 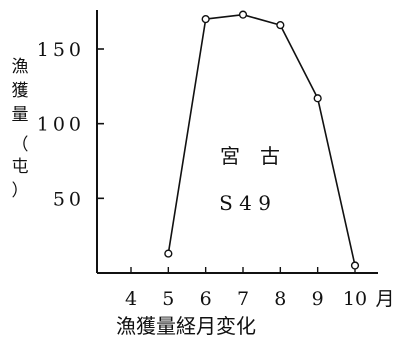 What do you see at coordinates (355, 299) in the screenshot?
I see `x-tick-label: 10` at bounding box center [355, 299].